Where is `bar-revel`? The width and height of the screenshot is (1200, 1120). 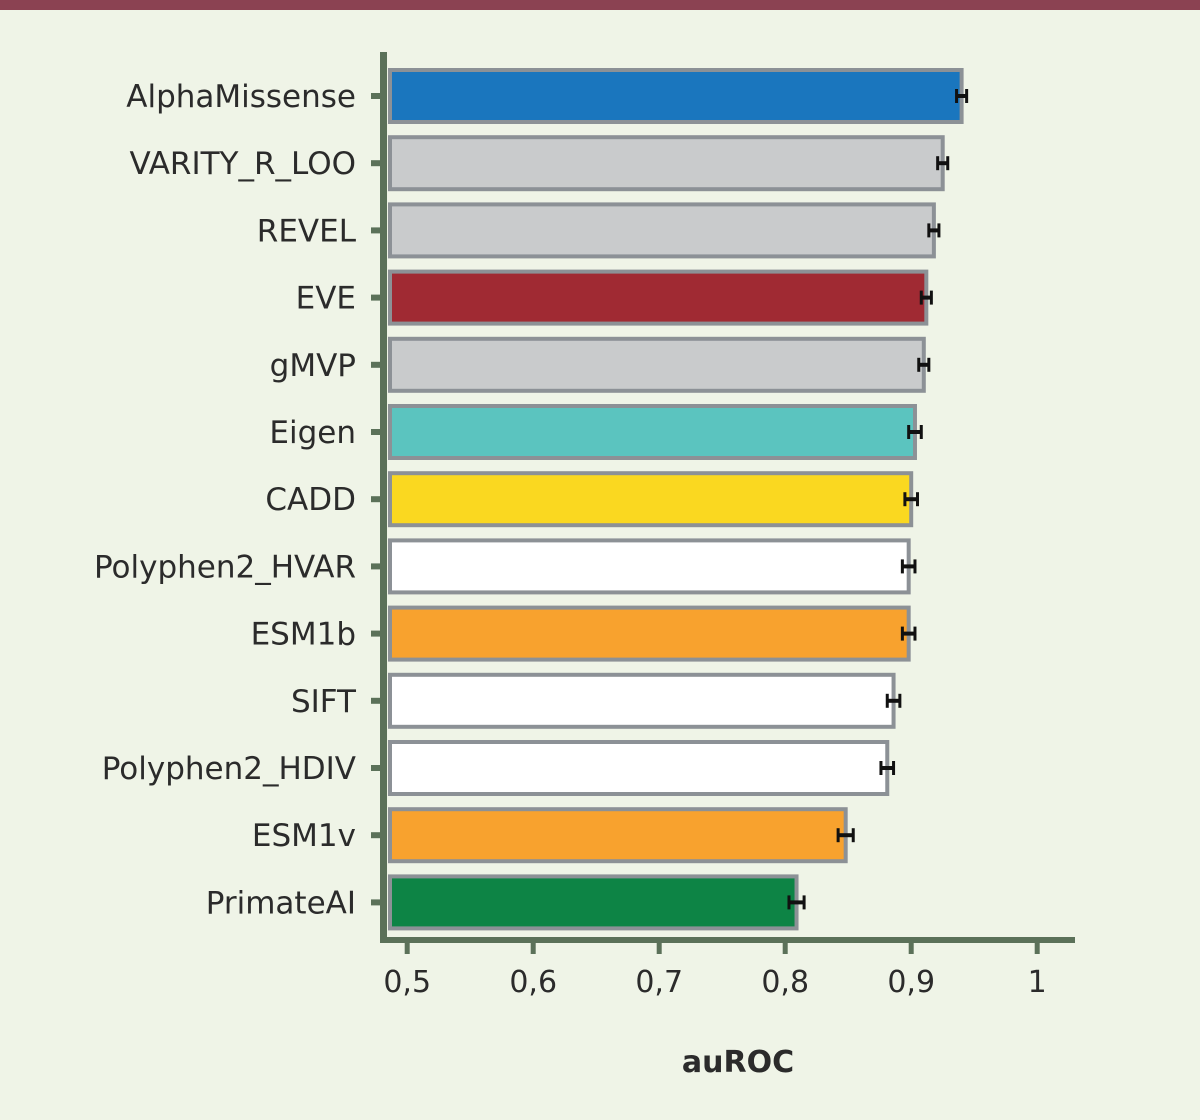
bar-revel is located at coordinates (662, 230).